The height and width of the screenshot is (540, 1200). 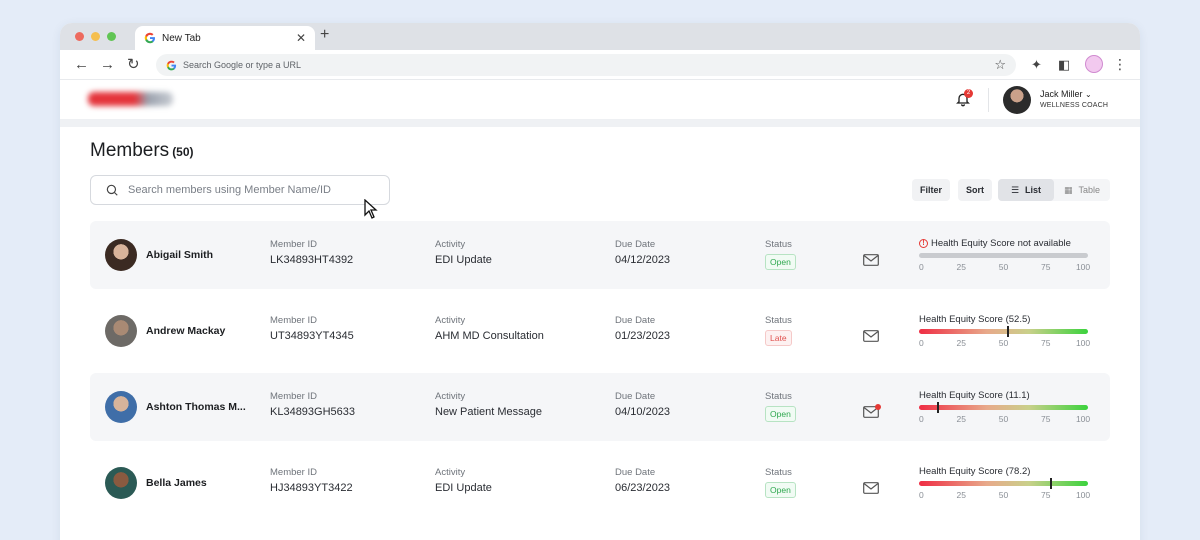 What do you see at coordinates (225, 38) in the screenshot?
I see `browser-tab: New Tab ✕` at bounding box center [225, 38].